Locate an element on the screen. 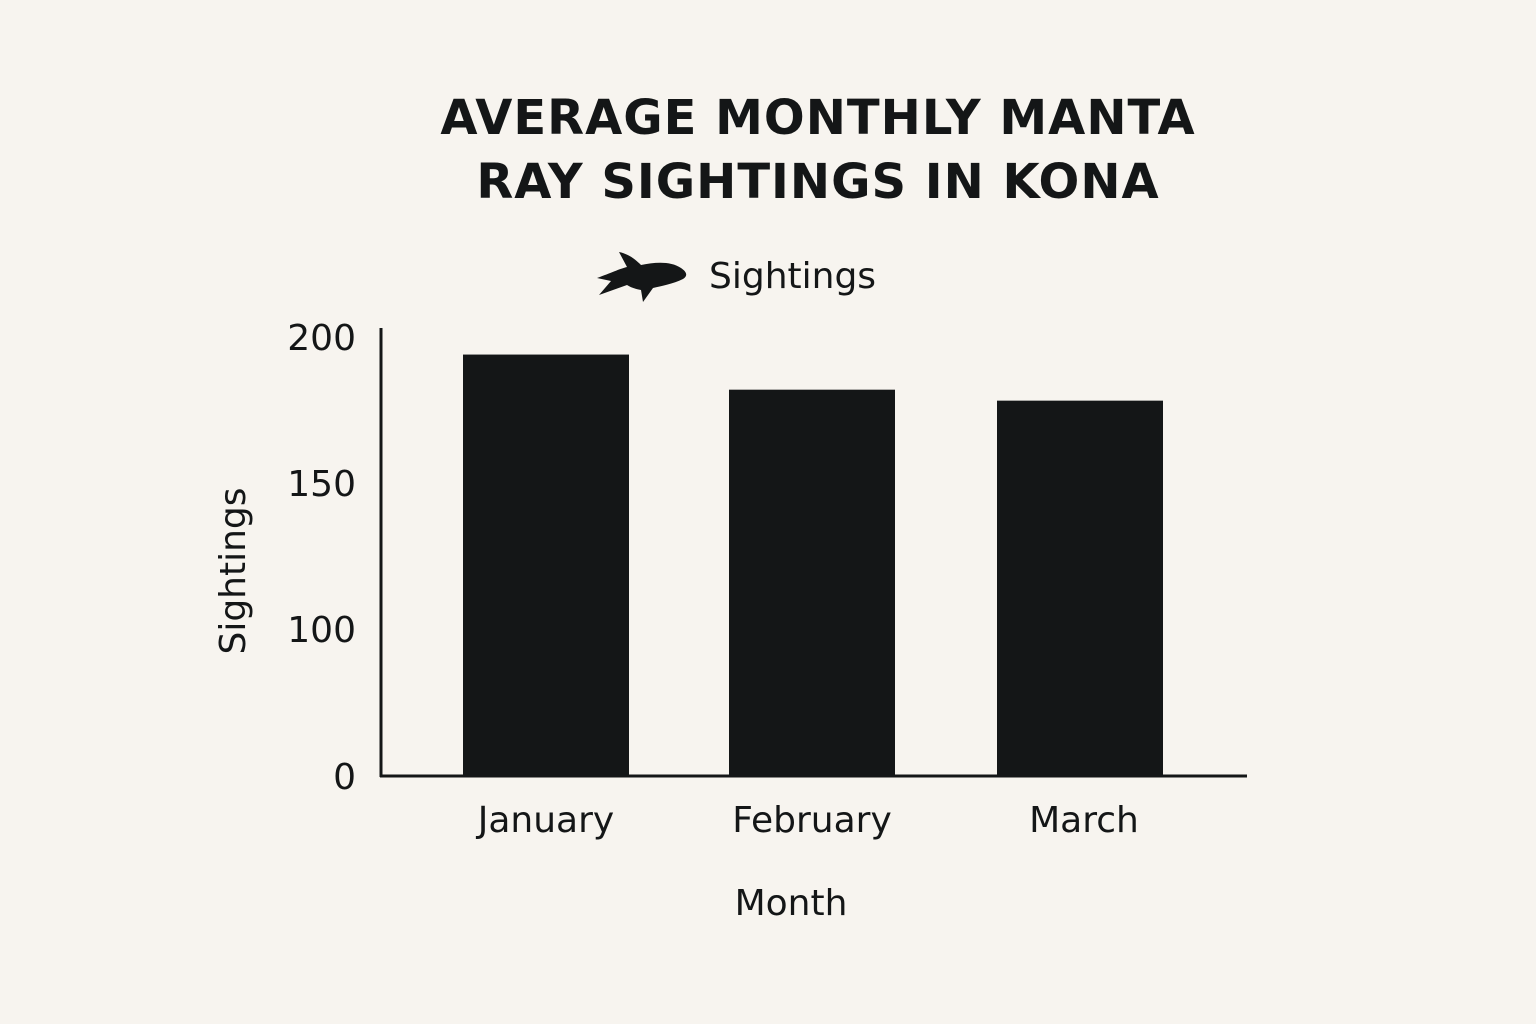  chart-title-line-1: AVERAGE MONTHLY MANTA is located at coordinates (817, 118).